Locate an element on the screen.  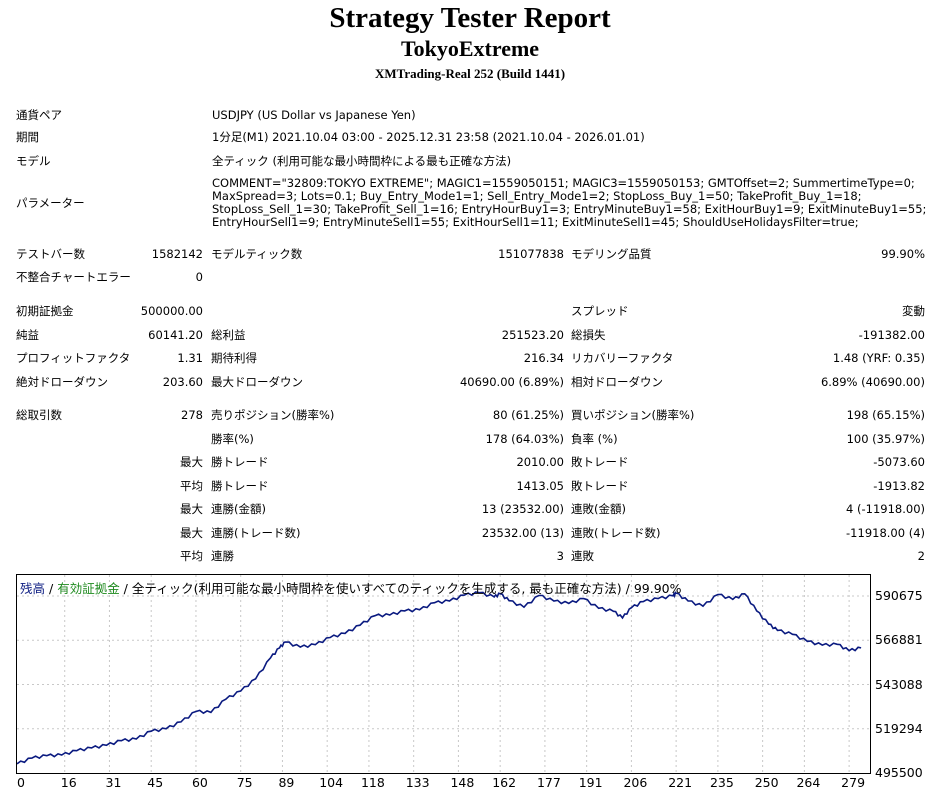
total-trades-label: 総取引数 is located at coordinates (39, 415).